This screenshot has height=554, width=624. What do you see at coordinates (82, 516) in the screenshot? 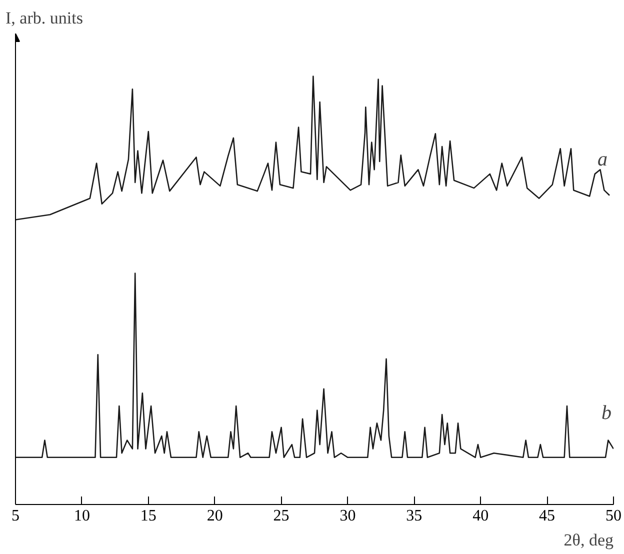
I see `x-tick-label: 10` at bounding box center [82, 516].